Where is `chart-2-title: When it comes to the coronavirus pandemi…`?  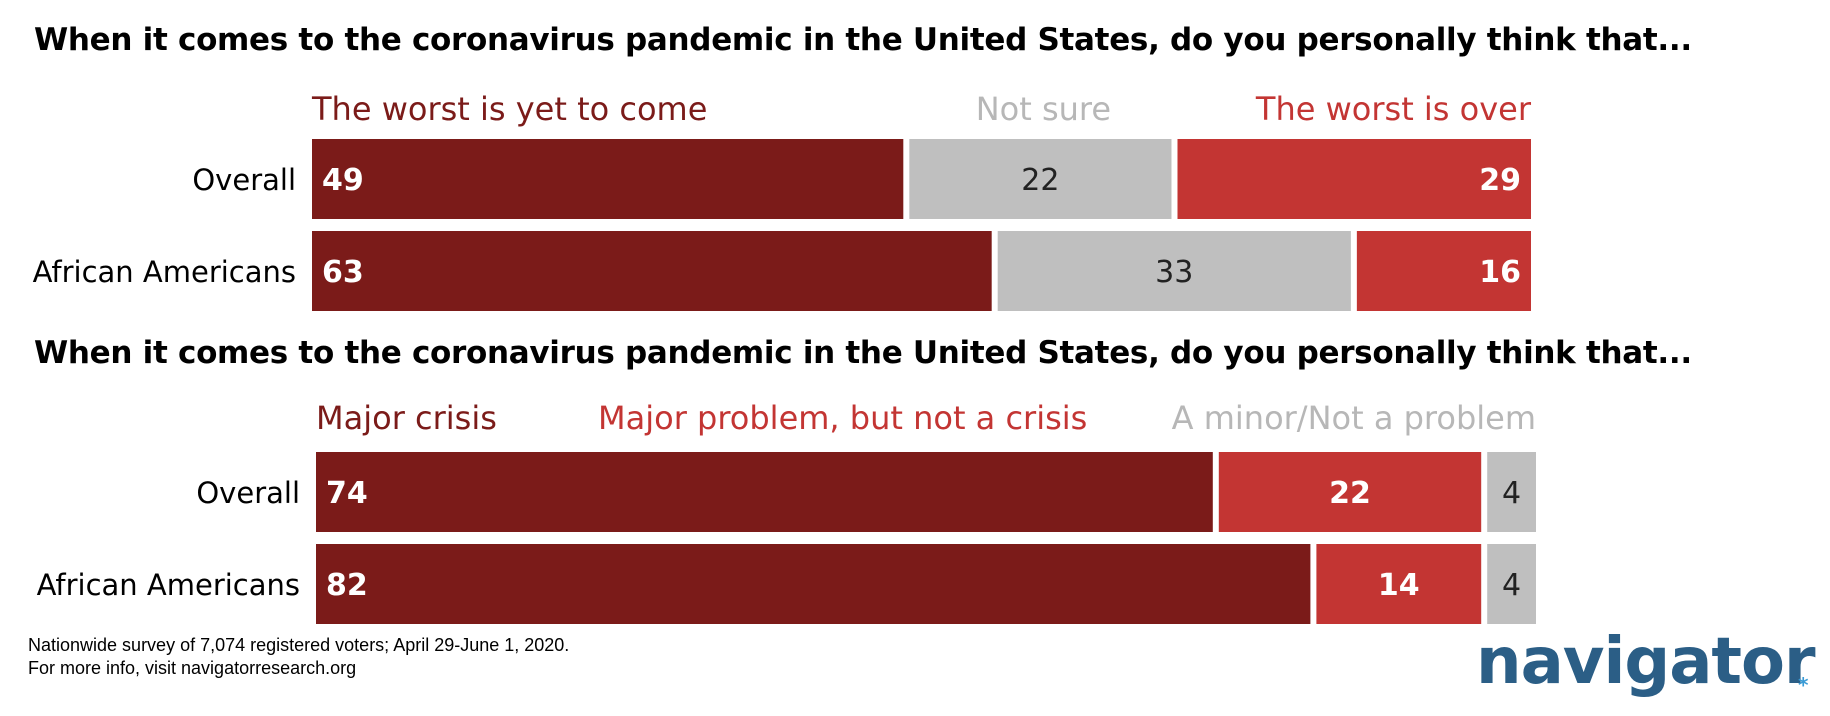
chart-2-title: When it comes to the coronavirus pandemi… is located at coordinates (863, 353).